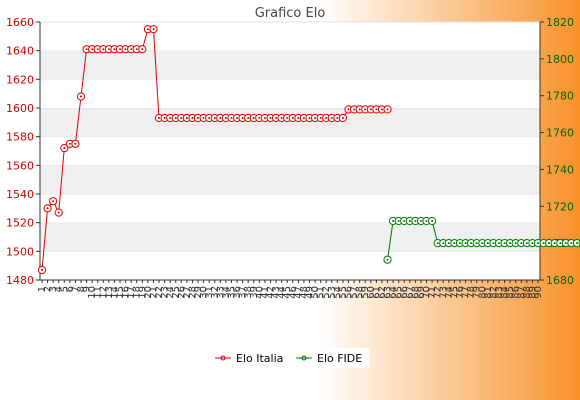 The image size is (580, 400). Describe the element at coordinates (510, 292) in the screenshot. I see `x-tick-label: 85` at that location.